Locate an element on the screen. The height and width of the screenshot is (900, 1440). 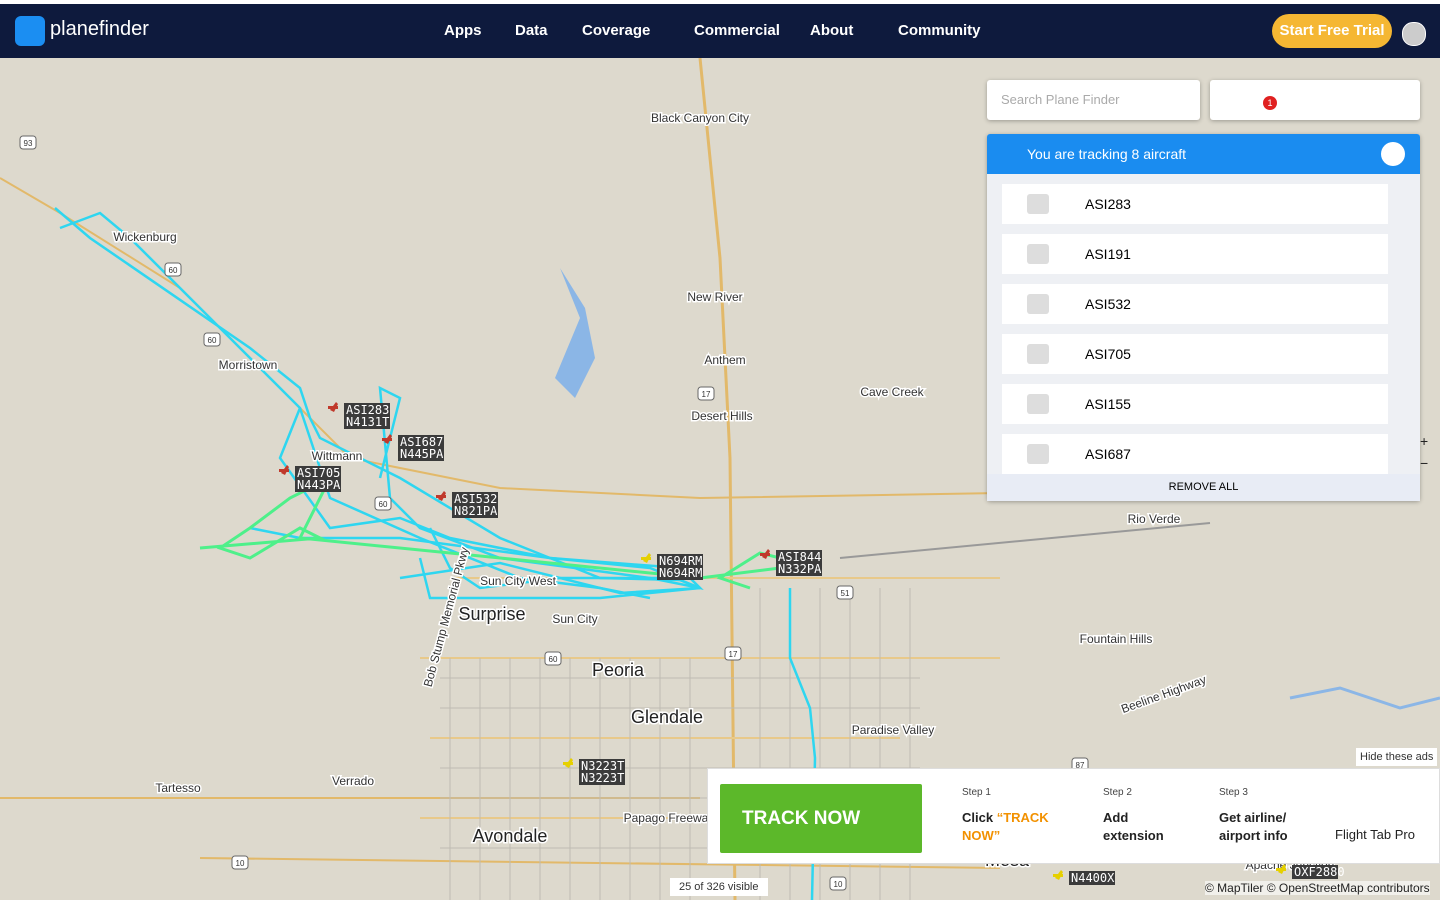
remove-all: REMOVE ALL is located at coordinates (1203, 487).